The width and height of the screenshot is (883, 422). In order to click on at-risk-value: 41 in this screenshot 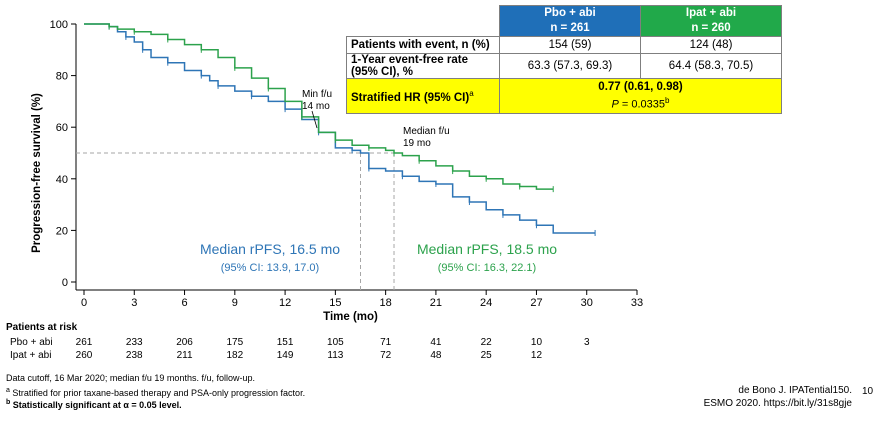, I will do `click(436, 342)`.